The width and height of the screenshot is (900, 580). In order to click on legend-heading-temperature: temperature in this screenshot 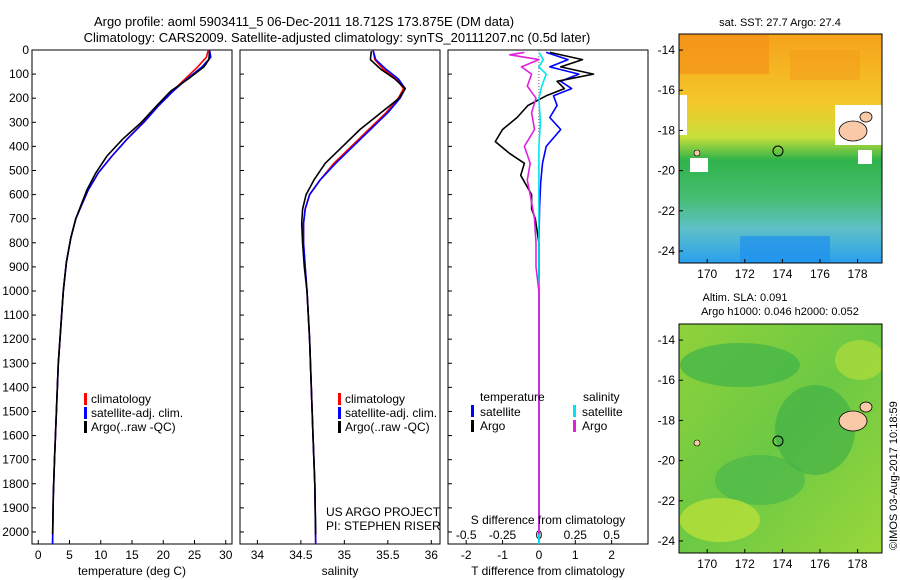, I will do `click(512, 397)`.